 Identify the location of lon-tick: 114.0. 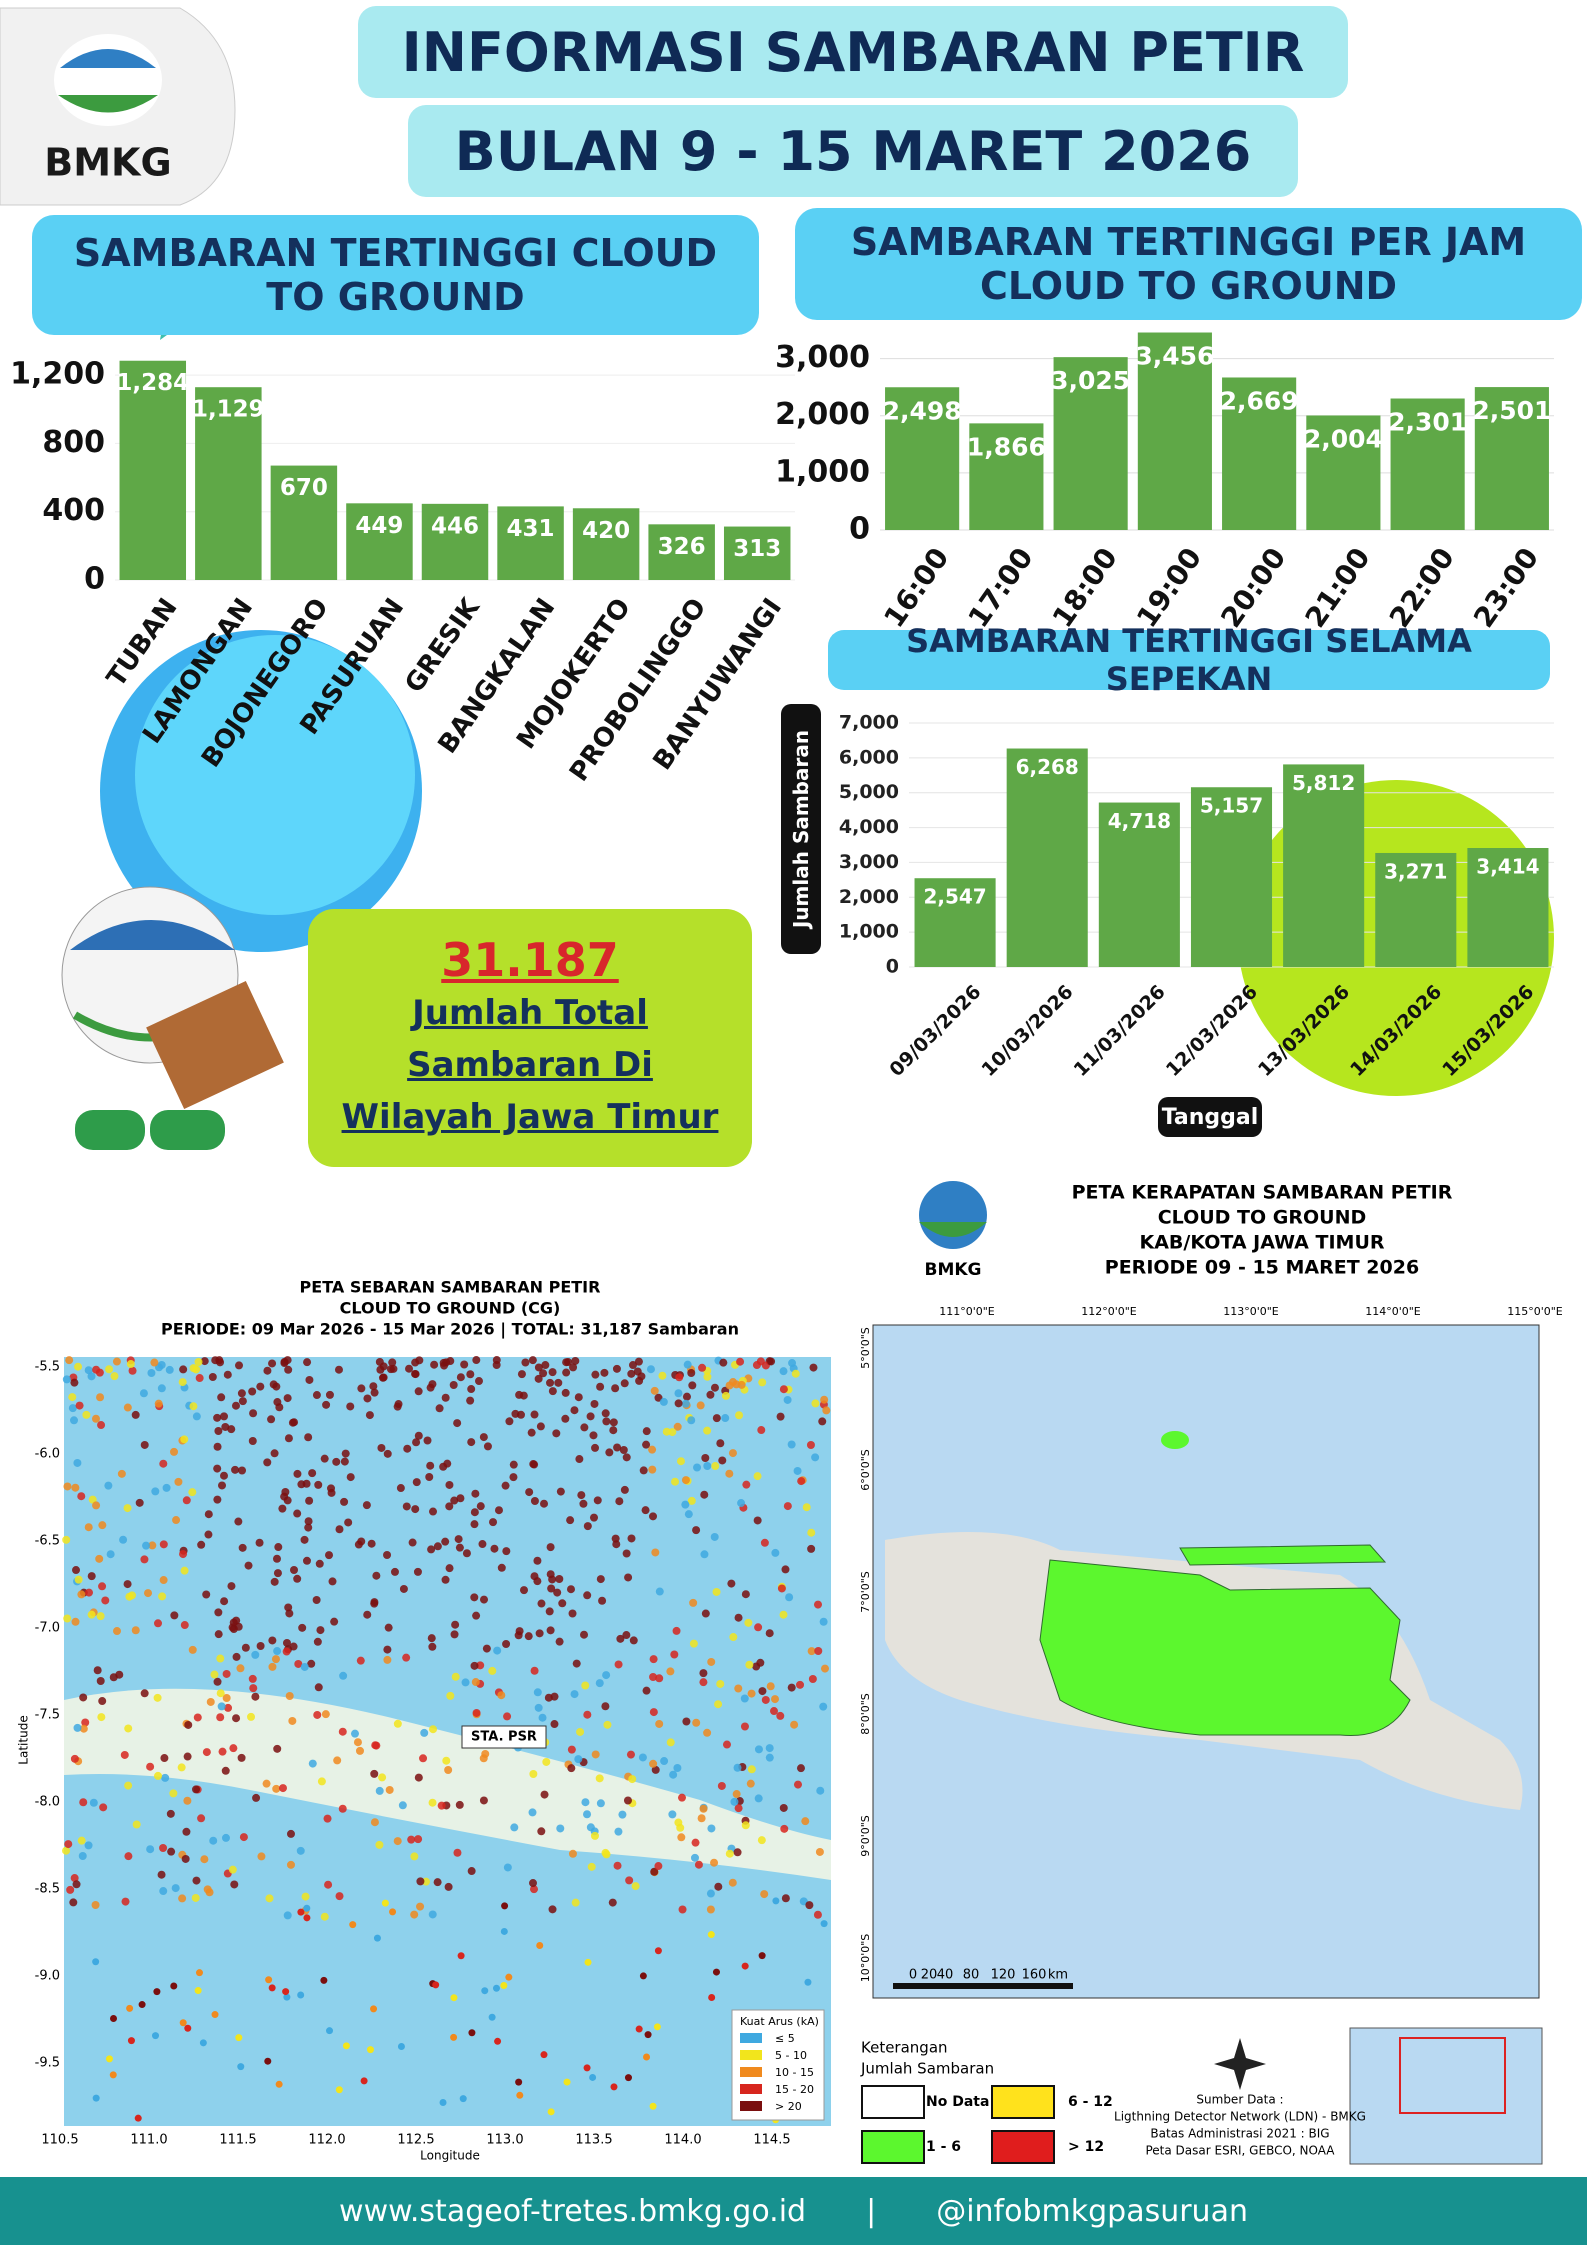
(682, 2140).